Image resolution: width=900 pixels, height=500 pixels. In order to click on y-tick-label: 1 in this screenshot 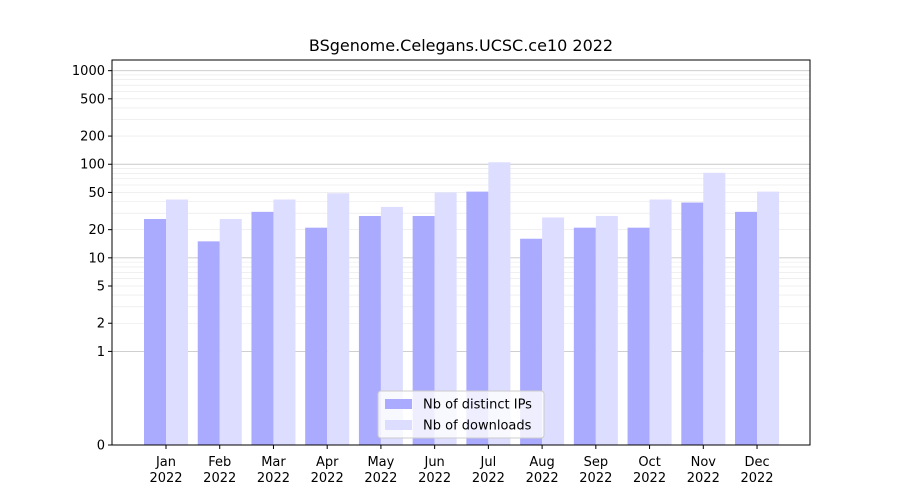, I will do `click(101, 352)`.